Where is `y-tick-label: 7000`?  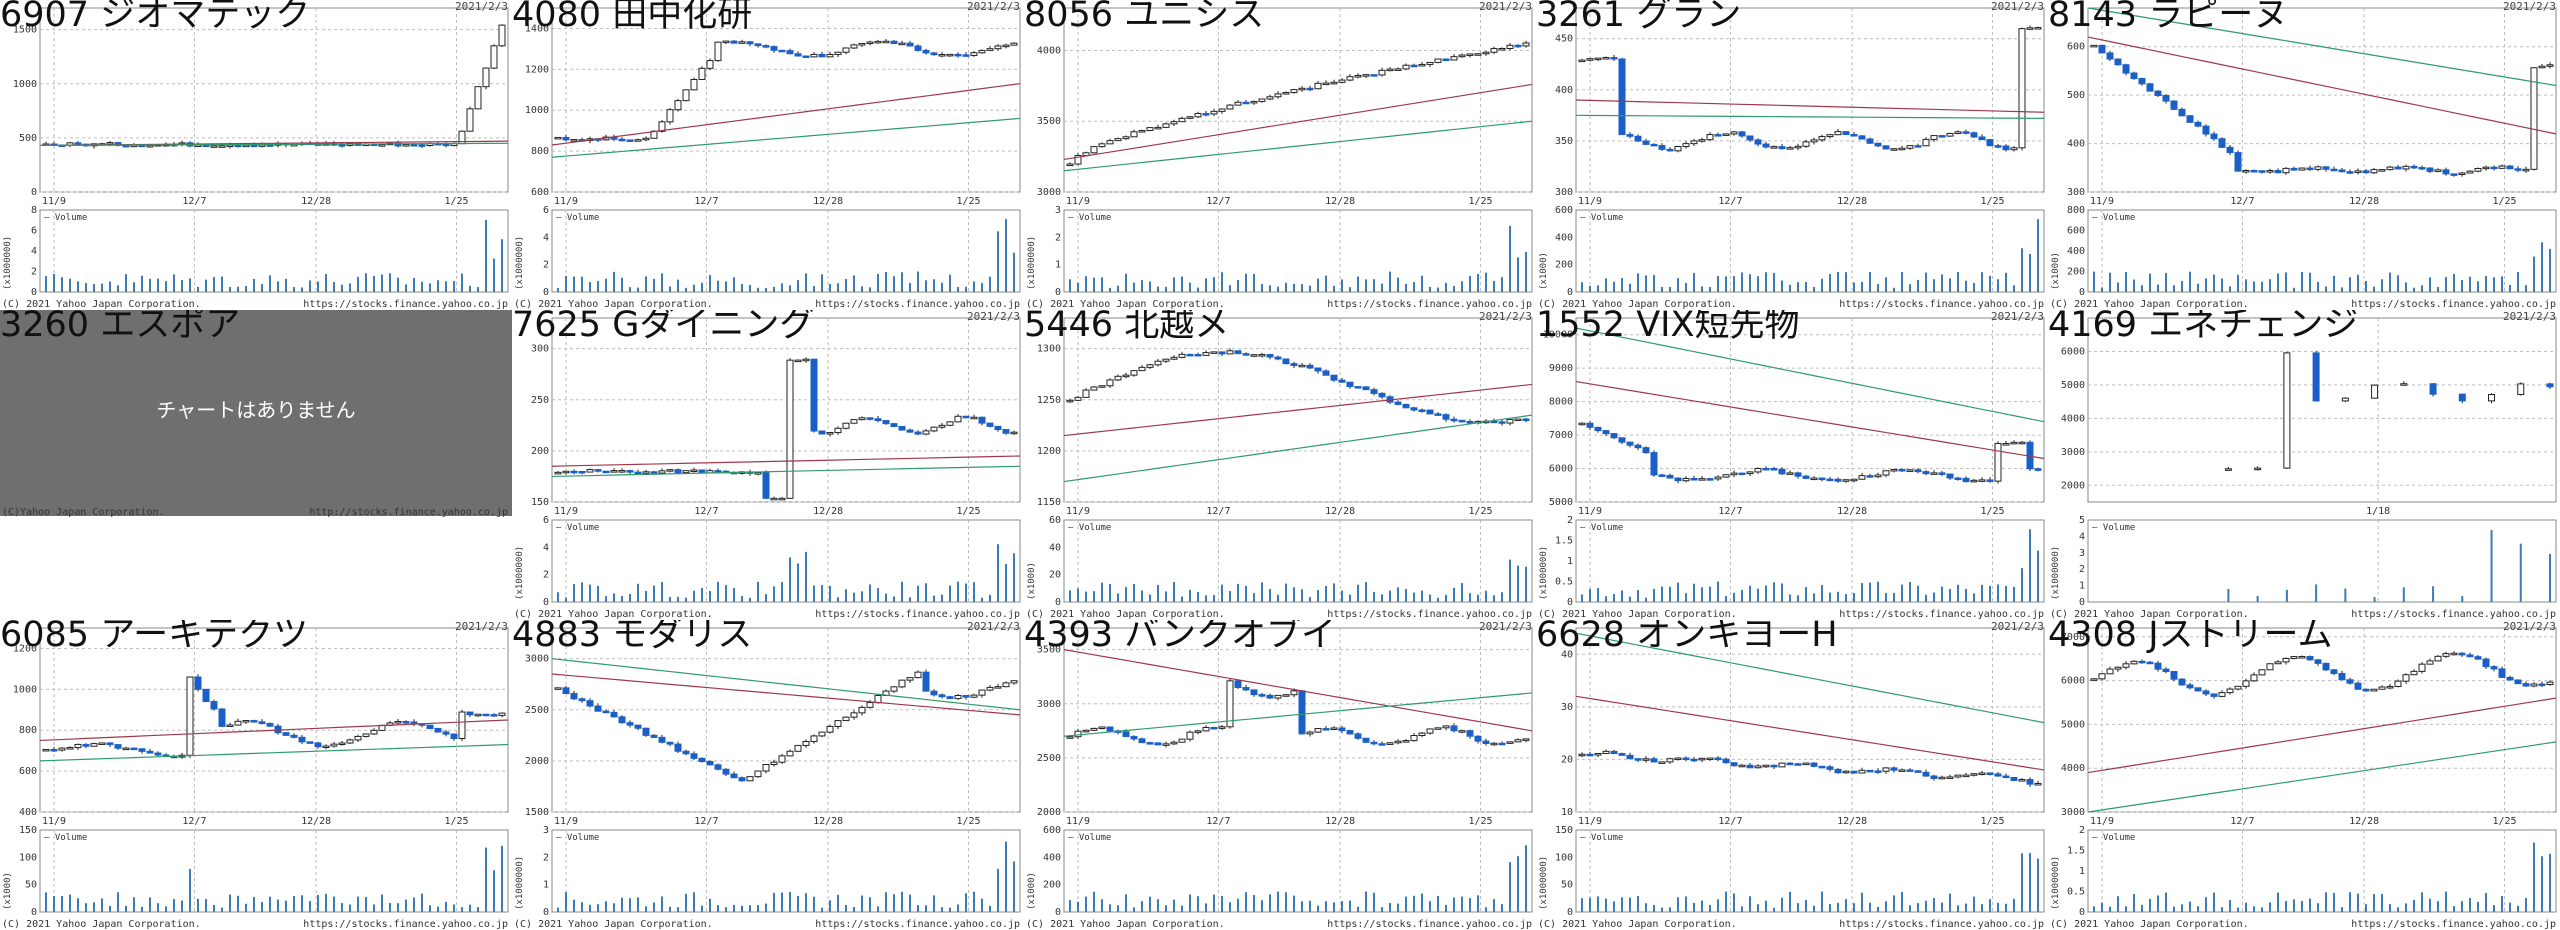
y-tick-label: 7000 is located at coordinates (1561, 435).